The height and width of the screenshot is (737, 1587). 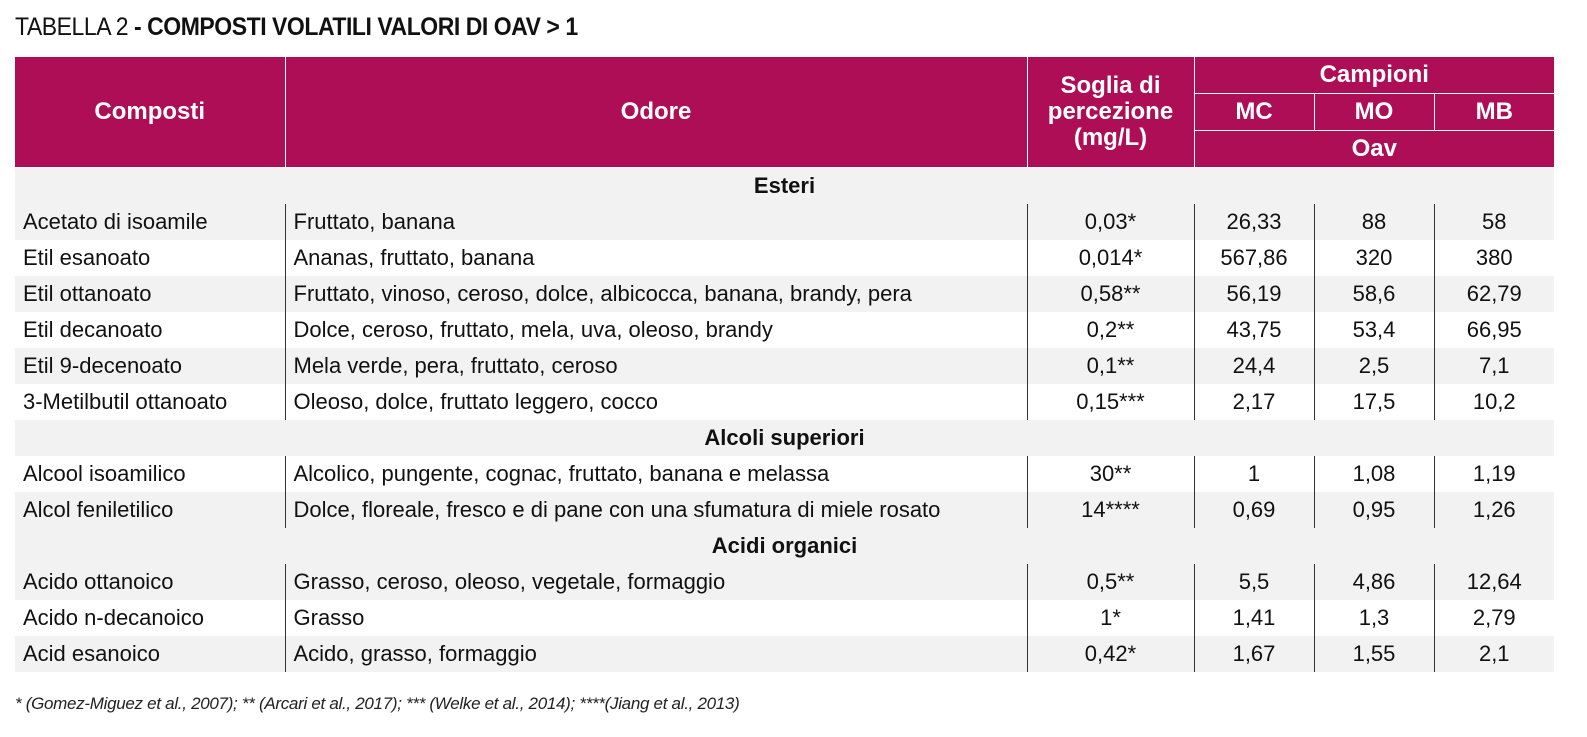 What do you see at coordinates (1110, 474) in the screenshot?
I see `cell-soglia: 30**` at bounding box center [1110, 474].